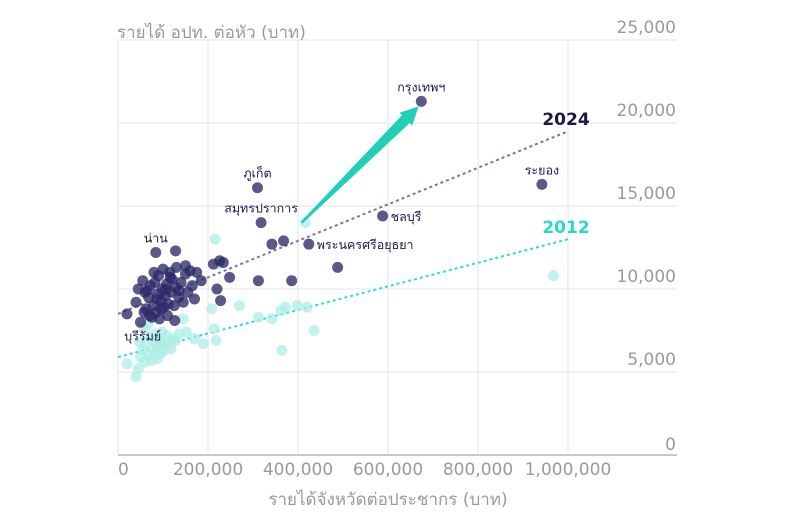 The image size is (795, 530). What do you see at coordinates (646, 28) in the screenshot?
I see `y-tick-label: 25,000` at bounding box center [646, 28].